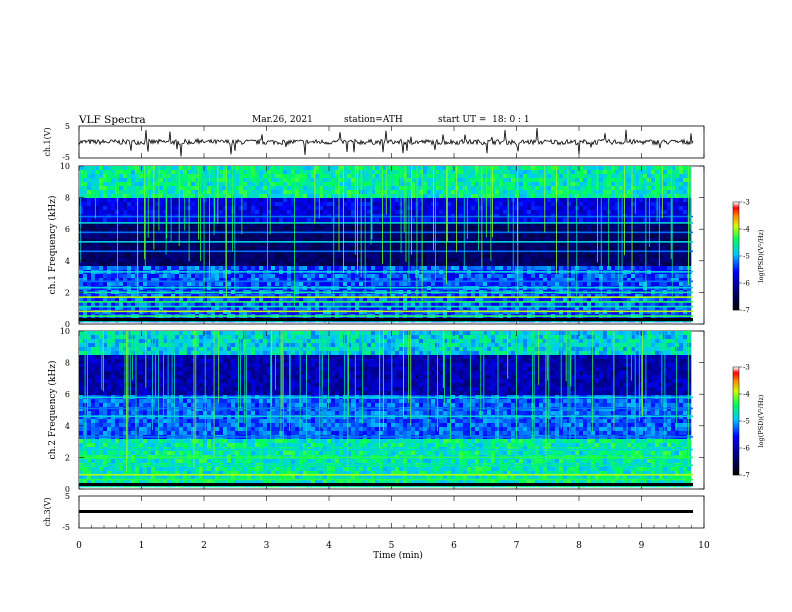 This screenshot has width=792, height=612. I want to click on spec2-ytick-0: 0, so click(67, 489).